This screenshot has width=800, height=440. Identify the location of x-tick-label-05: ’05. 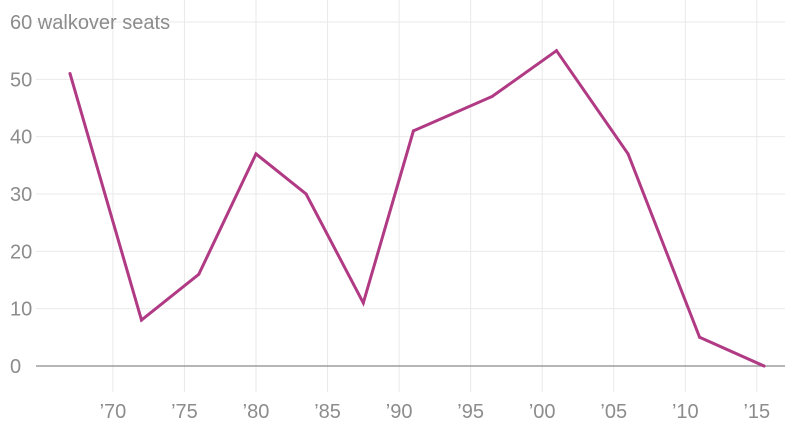
(613, 412).